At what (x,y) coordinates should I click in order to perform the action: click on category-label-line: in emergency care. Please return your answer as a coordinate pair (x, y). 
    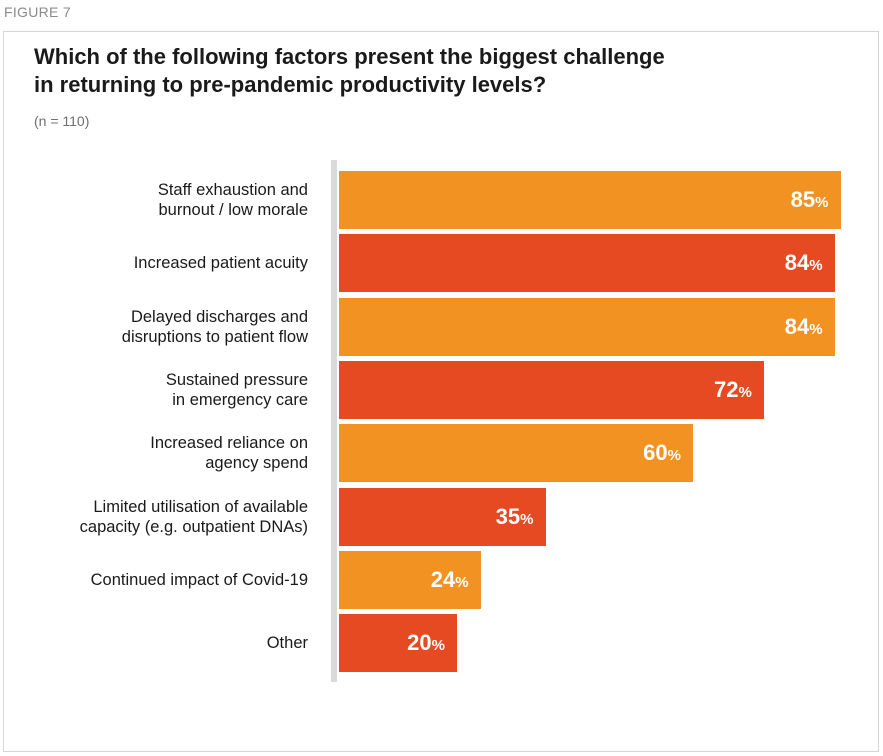
    Looking at the image, I should click on (240, 399).